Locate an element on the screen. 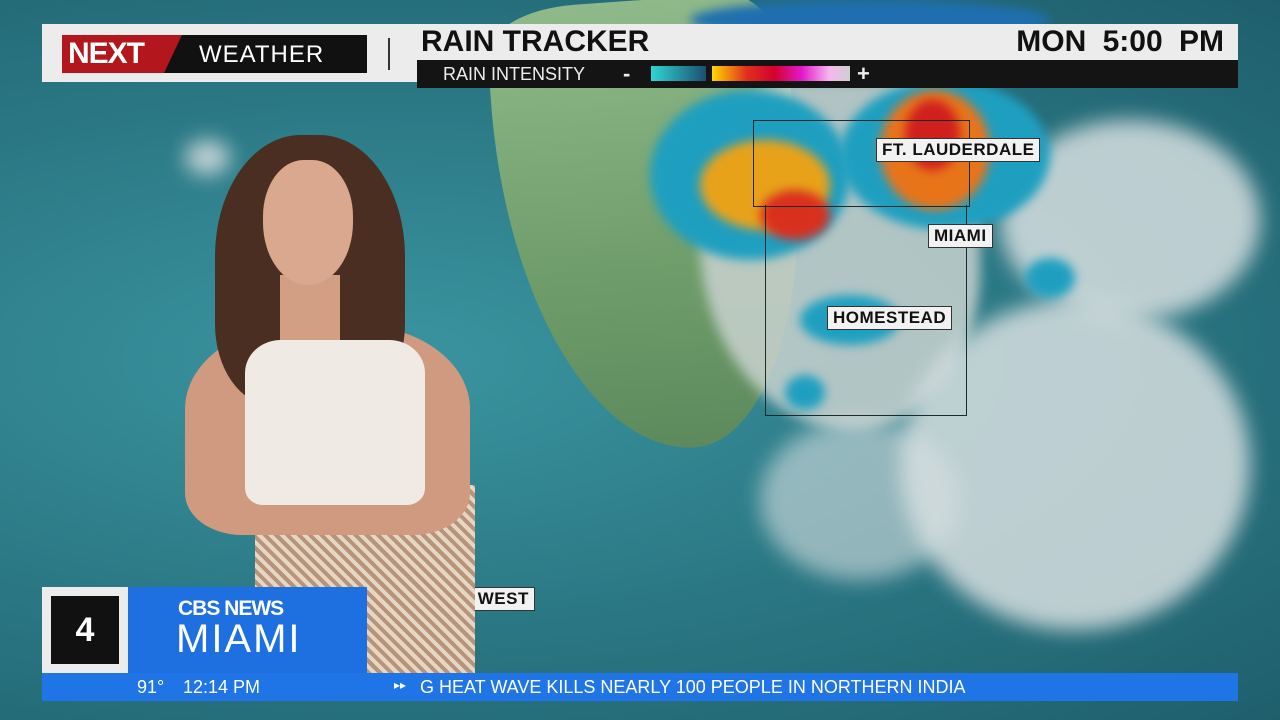 This screenshot has width=1280, height=720. city-label-homestead: HOMESTEAD is located at coordinates (890, 318).